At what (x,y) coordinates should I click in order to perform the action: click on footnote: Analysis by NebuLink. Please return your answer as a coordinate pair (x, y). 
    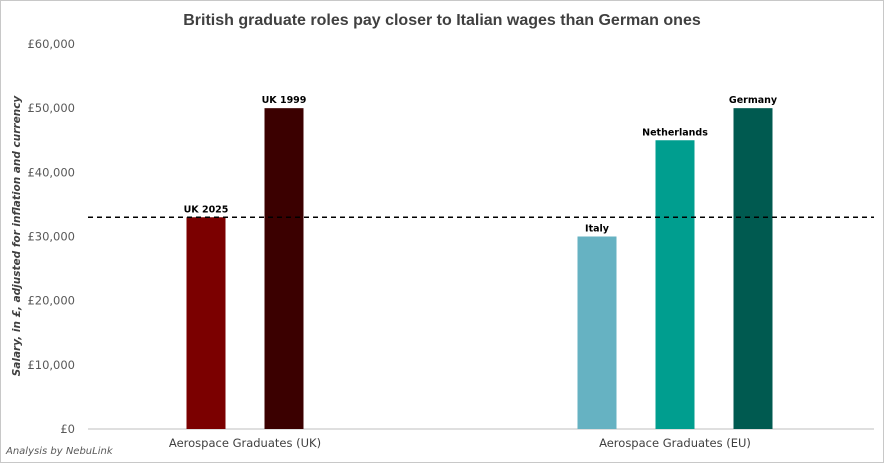
    Looking at the image, I should click on (59, 451).